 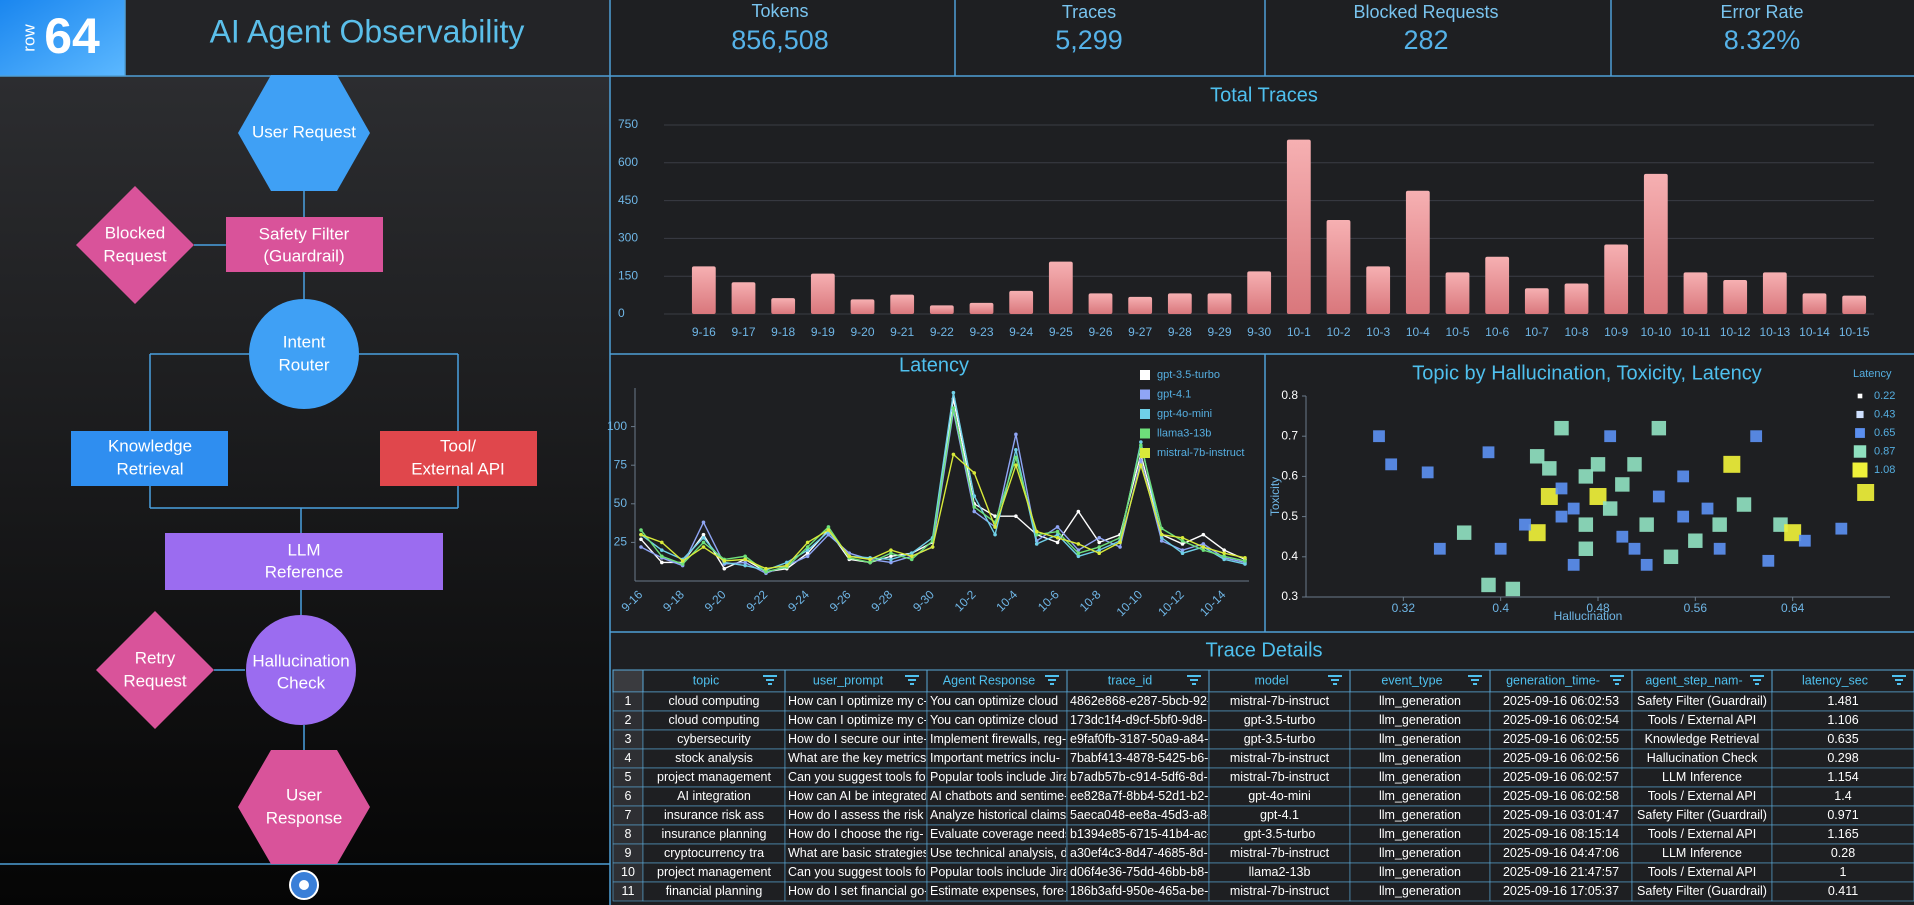 What do you see at coordinates (1588, 616) in the screenshot?
I see `x-axis-label: Hallucination` at bounding box center [1588, 616].